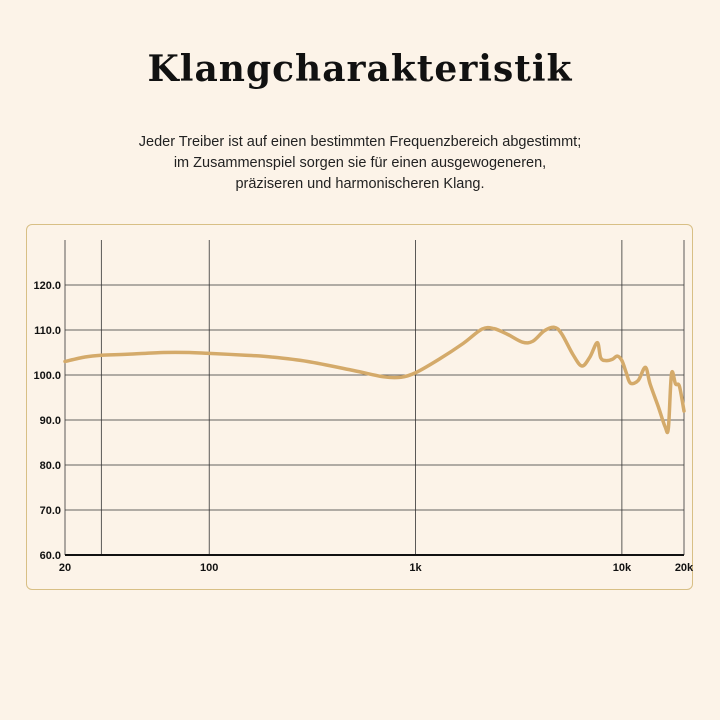 This screenshot has width=720, height=720. What do you see at coordinates (50, 466) in the screenshot?
I see `y-tick-label: 80.0` at bounding box center [50, 466].